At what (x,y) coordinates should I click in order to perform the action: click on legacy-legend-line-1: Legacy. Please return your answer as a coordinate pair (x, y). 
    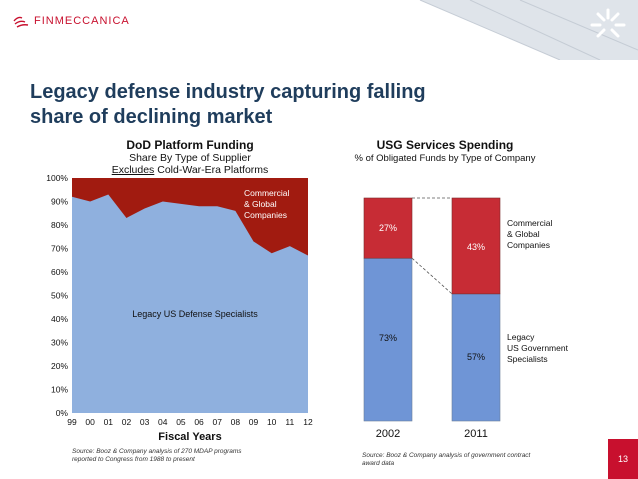
    Looking at the image, I should click on (521, 337).